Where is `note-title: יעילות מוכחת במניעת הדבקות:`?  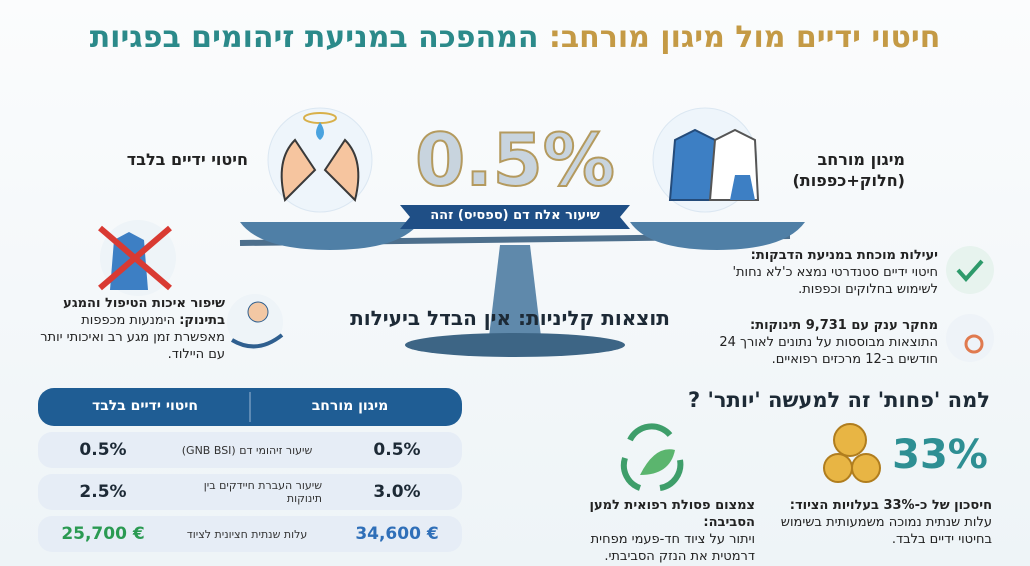
note-title: יעילות מוכחת במניעת הדבקות: is located at coordinates (844, 255).